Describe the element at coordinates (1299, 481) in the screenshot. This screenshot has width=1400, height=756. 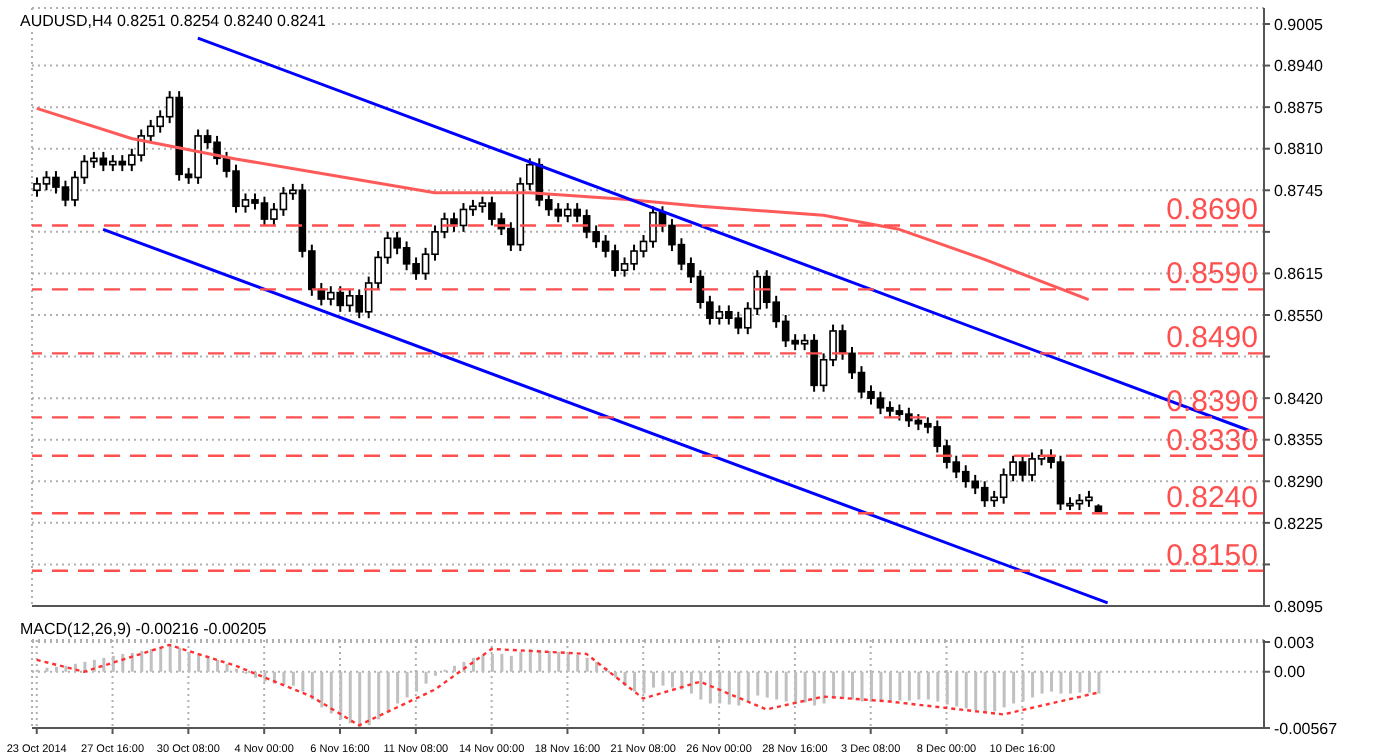
I see `y-tick-label: 0.8290` at that location.